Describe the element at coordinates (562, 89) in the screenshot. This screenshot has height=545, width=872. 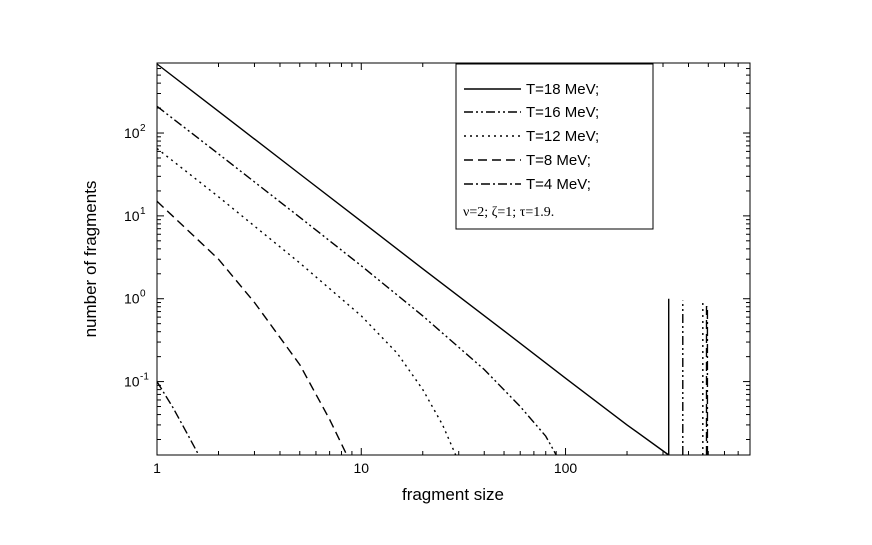
I see `legend-label-t18: T=18 MeV;` at that location.